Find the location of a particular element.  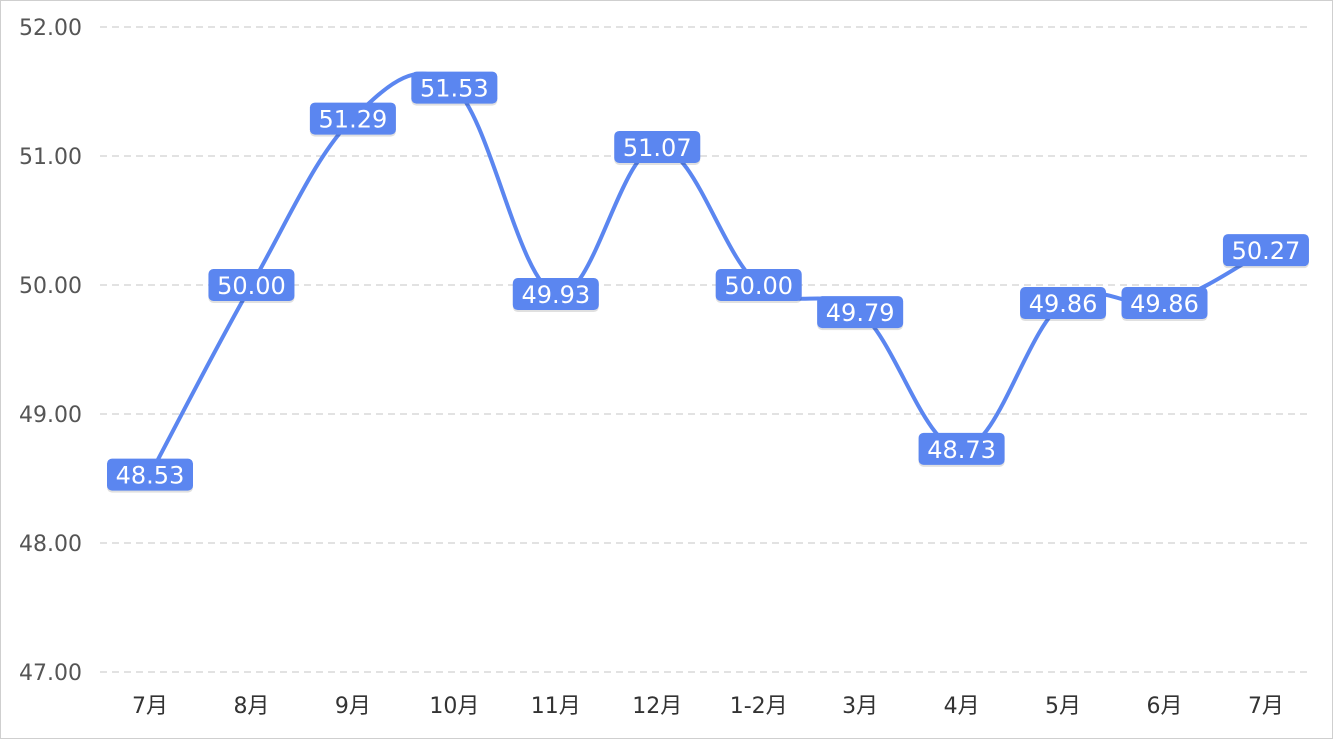

x-tick-label: 4月 is located at coordinates (962, 706).